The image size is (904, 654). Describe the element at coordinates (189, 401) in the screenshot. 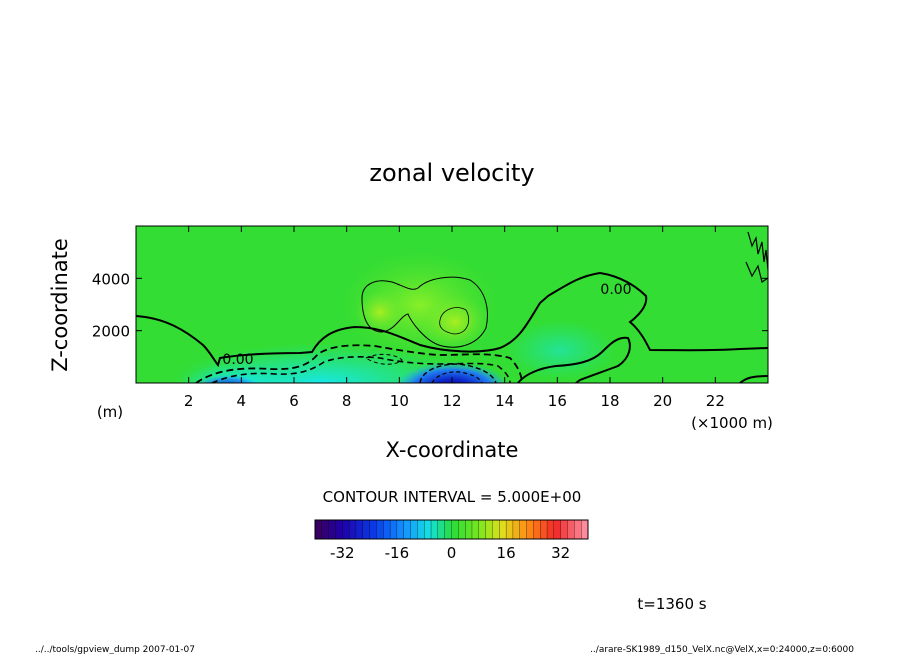

I see `x-tick-label: 2` at that location.